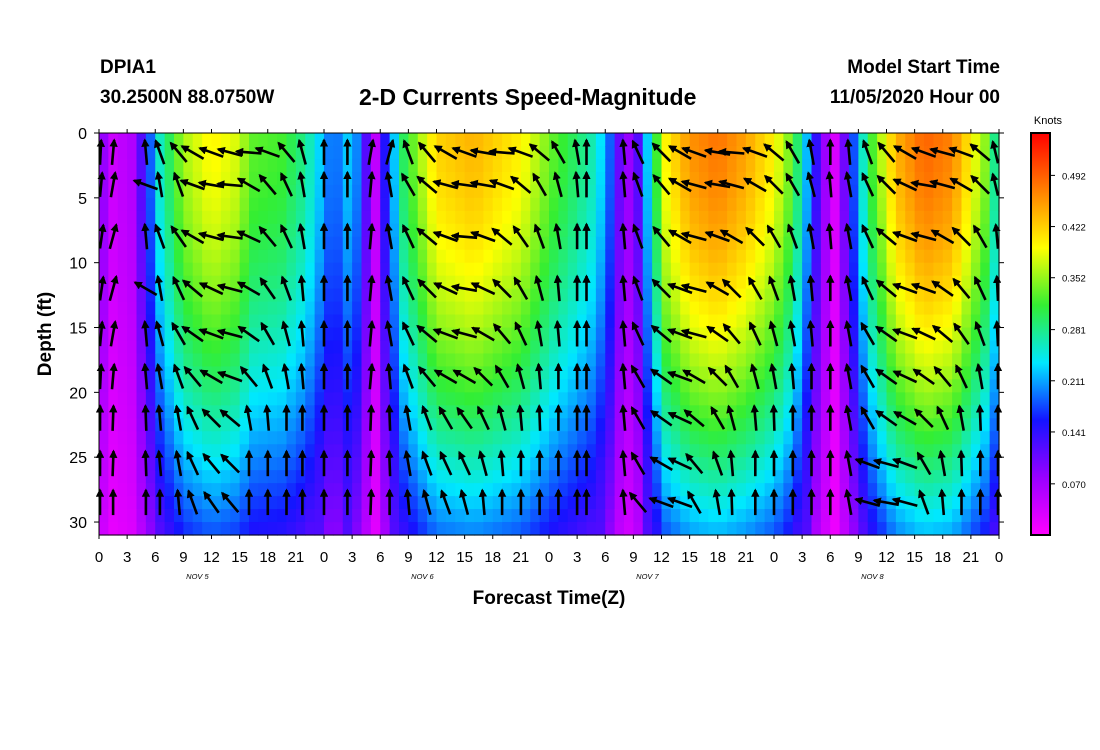  What do you see at coordinates (717, 557) in the screenshot?
I see `x-tick-label: 18` at bounding box center [717, 557].